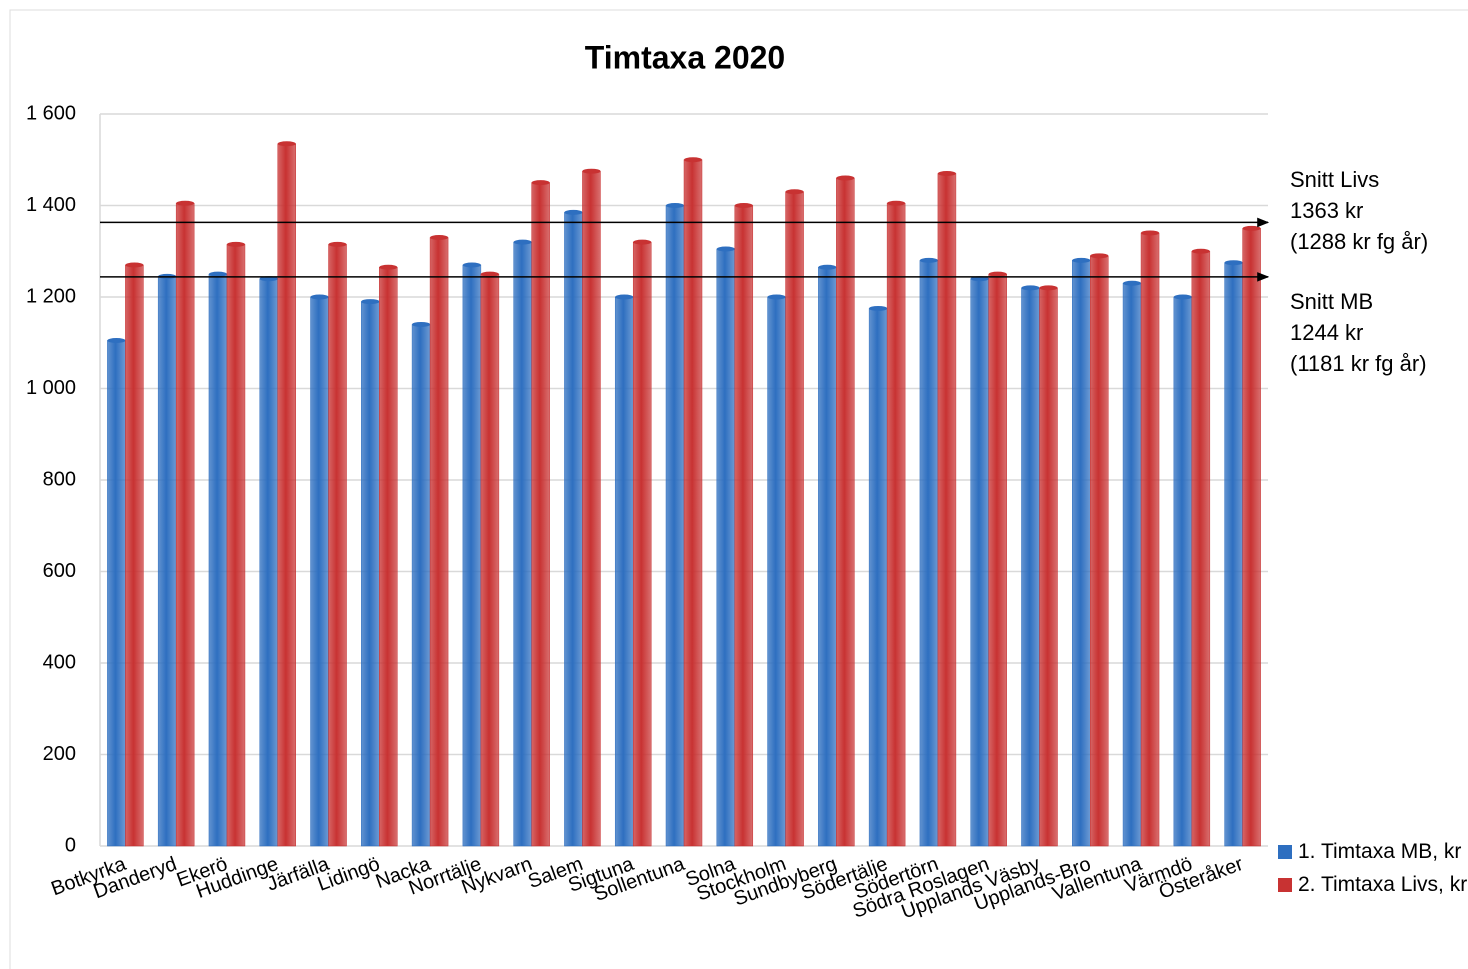  Describe the element at coordinates (1380, 851) in the screenshot. I see `legend-label: 1. Timtaxa MB, kr` at that location.